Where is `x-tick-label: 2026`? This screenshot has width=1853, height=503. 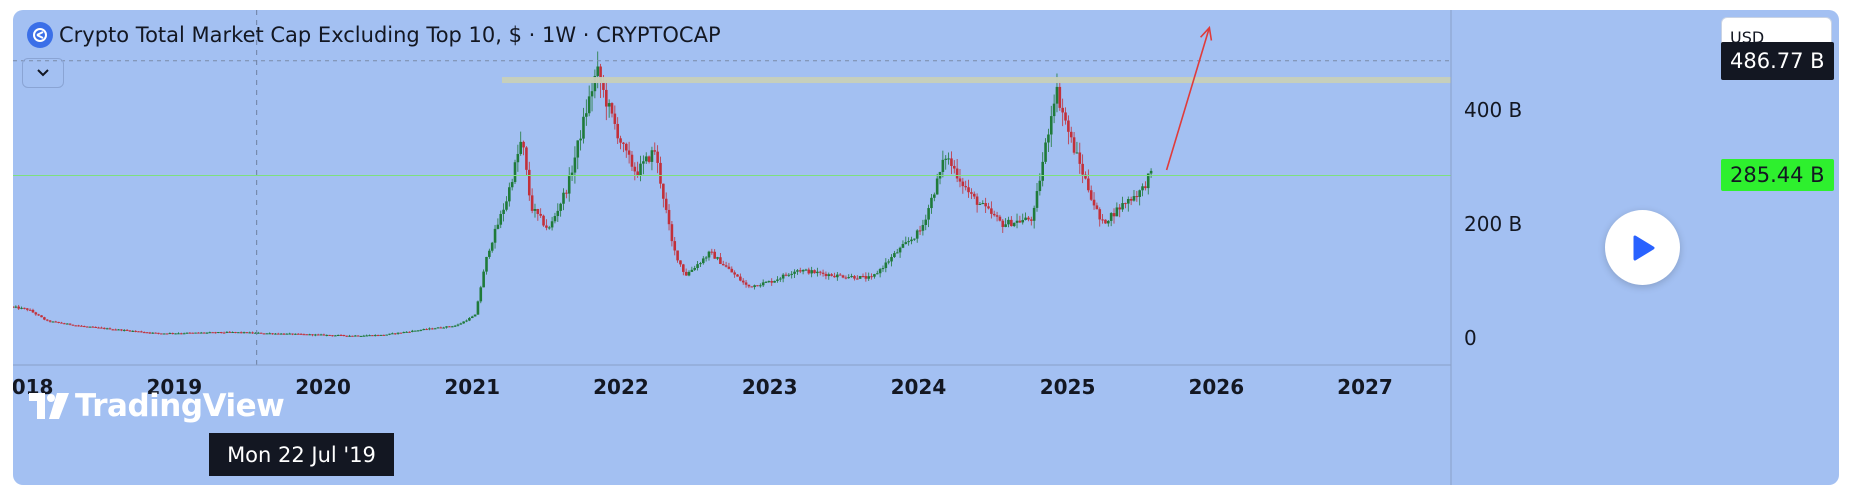 x-tick-label: 2026 is located at coordinates (1216, 387).